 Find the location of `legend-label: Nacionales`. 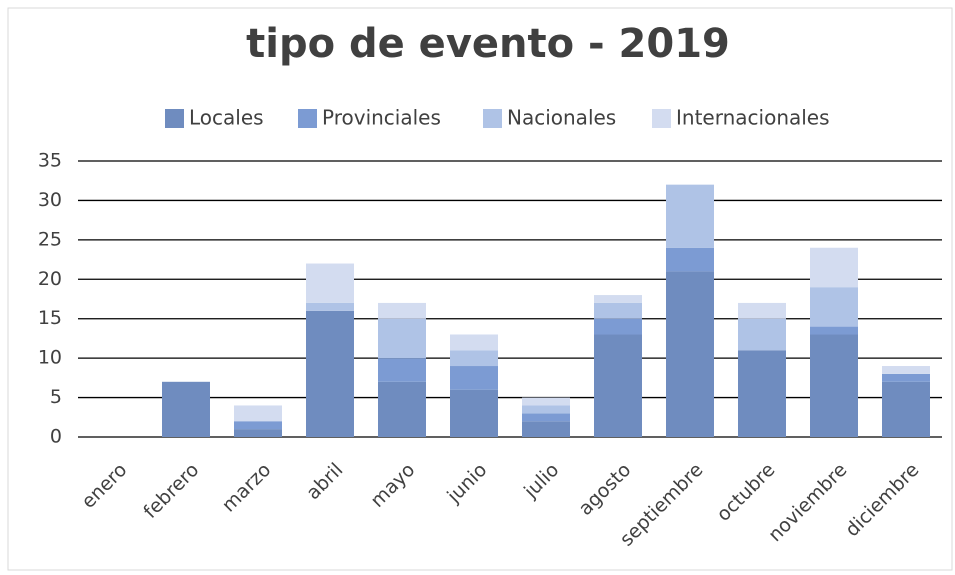

legend-label: Nacionales is located at coordinates (561, 118).